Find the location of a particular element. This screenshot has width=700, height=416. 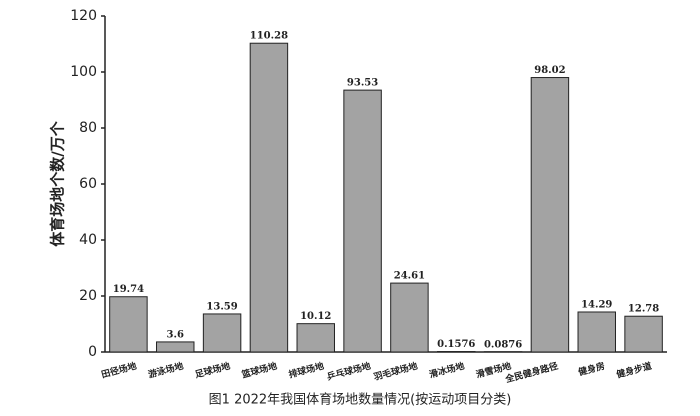

x-tick-label: 乒乓球场地 is located at coordinates (348, 371).